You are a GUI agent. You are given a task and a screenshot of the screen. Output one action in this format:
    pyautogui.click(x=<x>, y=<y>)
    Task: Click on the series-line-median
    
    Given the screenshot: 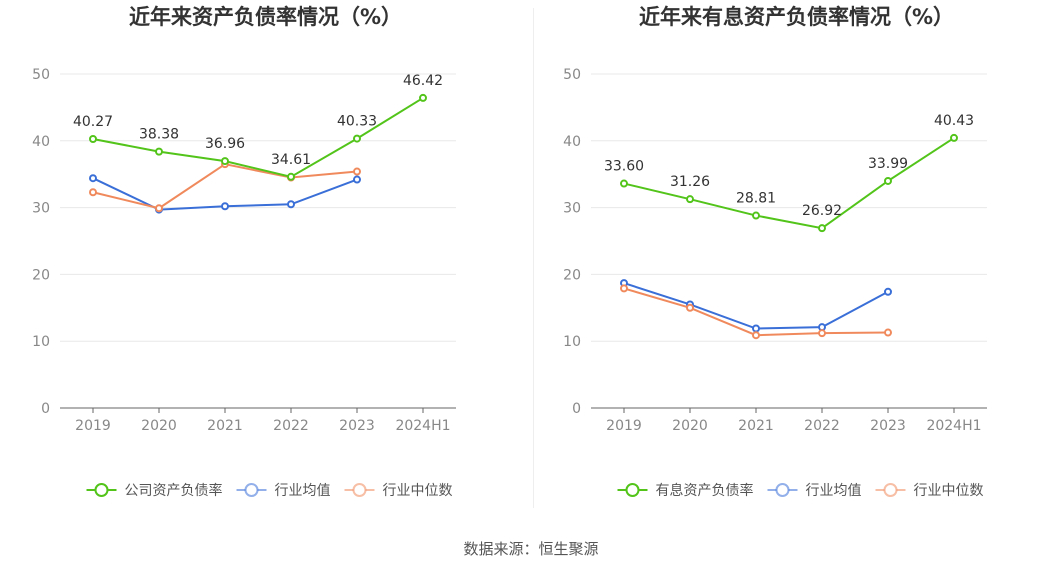 What is the action you would take?
    pyautogui.click(x=225, y=186)
    